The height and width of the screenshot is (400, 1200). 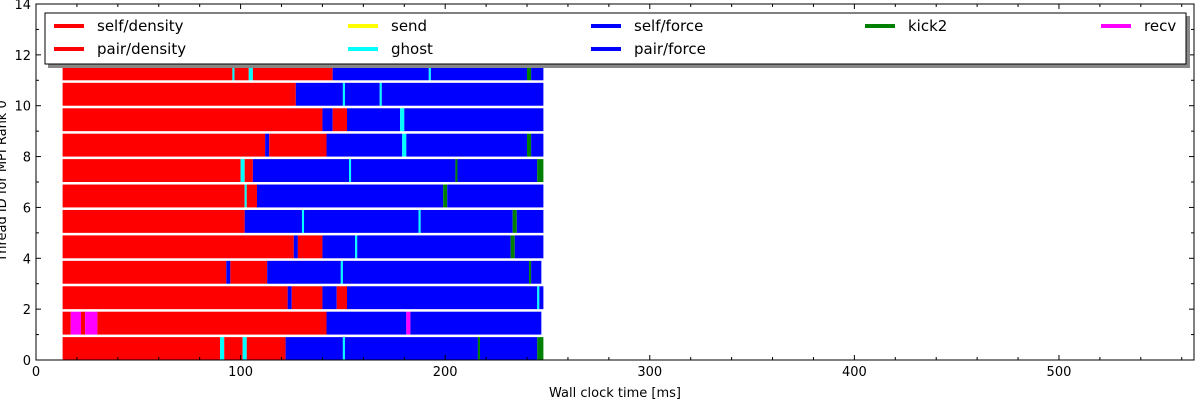 I want to click on legend-label: recv, so click(x=1160, y=26).